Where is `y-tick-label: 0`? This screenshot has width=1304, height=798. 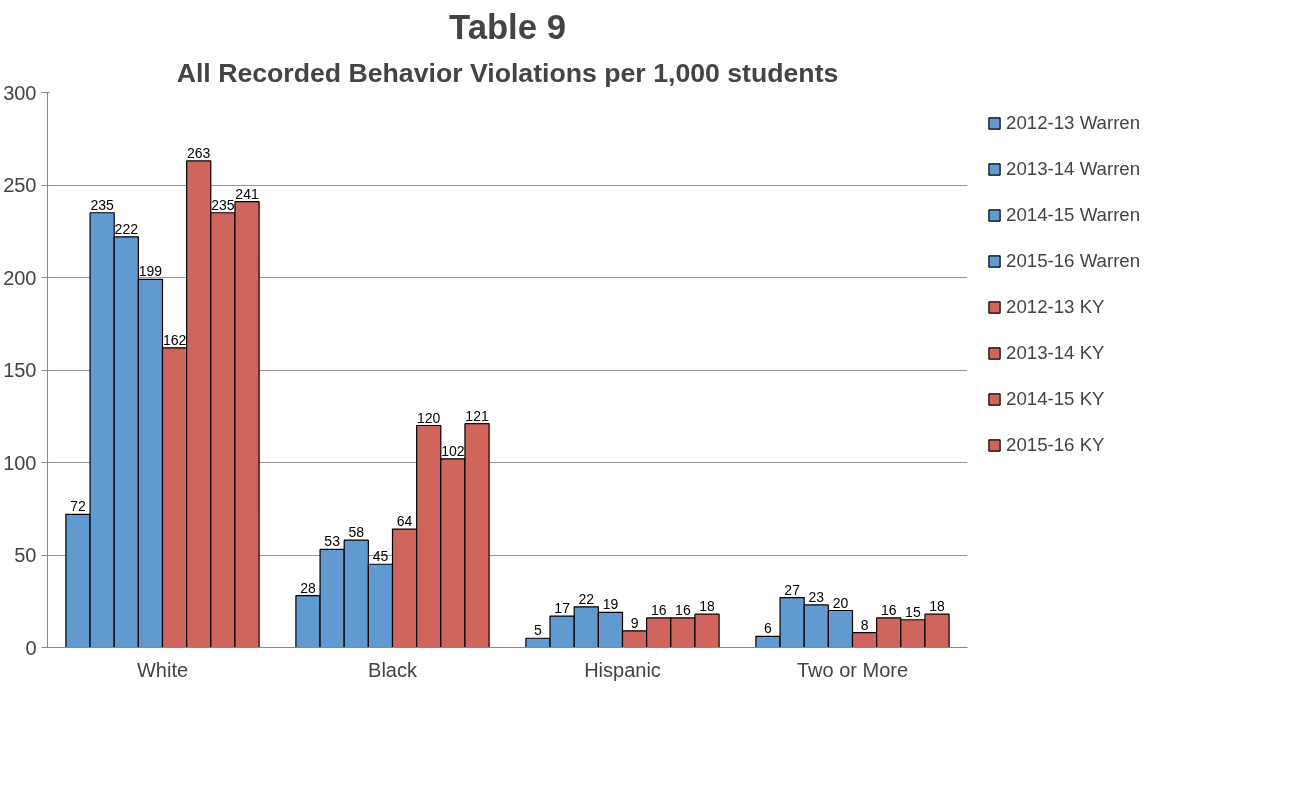 y-tick-label: 0 is located at coordinates (31, 647).